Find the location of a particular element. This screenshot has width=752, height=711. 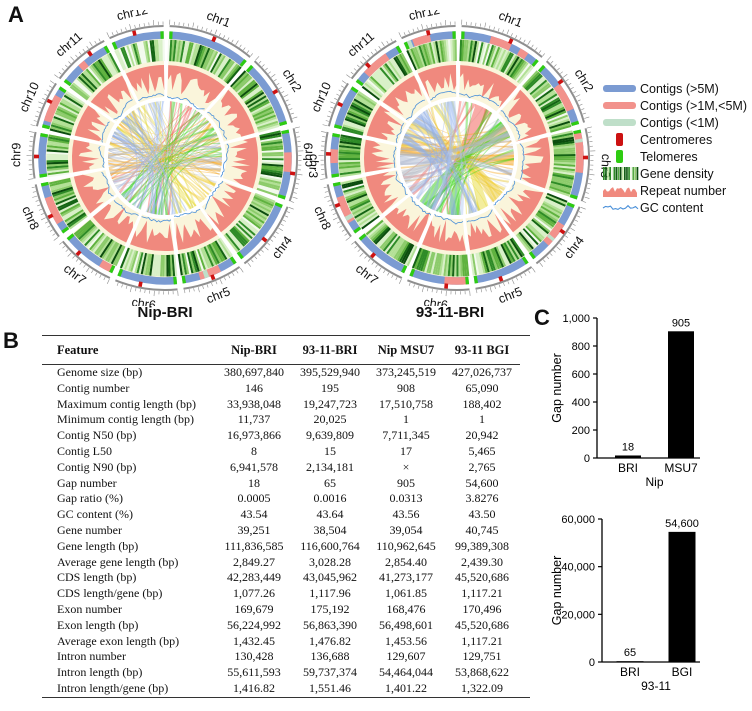

chromosome-label: chr1 is located at coordinates (219, 20).